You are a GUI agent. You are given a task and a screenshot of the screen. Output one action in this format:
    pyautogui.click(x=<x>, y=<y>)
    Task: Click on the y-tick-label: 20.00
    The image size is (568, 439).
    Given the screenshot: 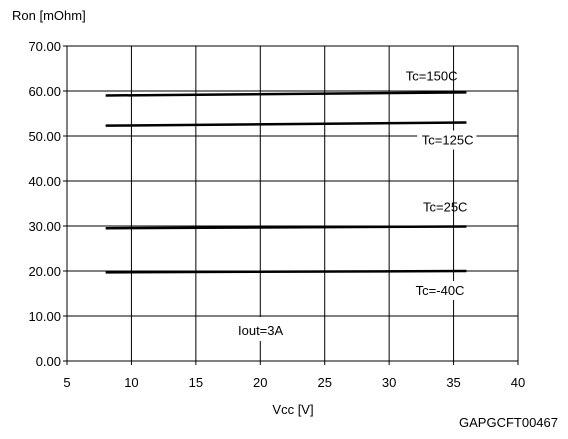 What is the action you would take?
    pyautogui.click(x=44, y=271)
    